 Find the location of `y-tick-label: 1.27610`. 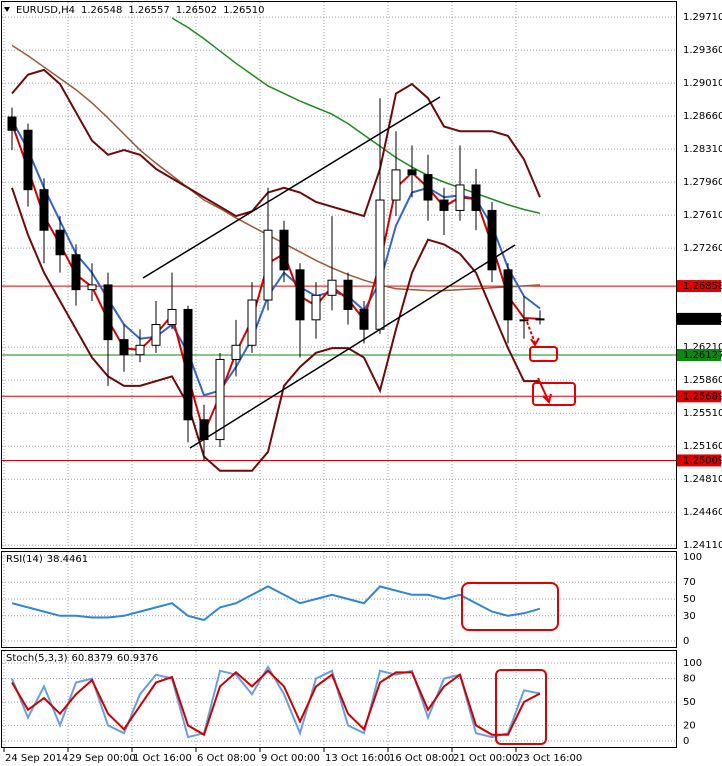

y-tick-label: 1.27610 is located at coordinates (702, 215).